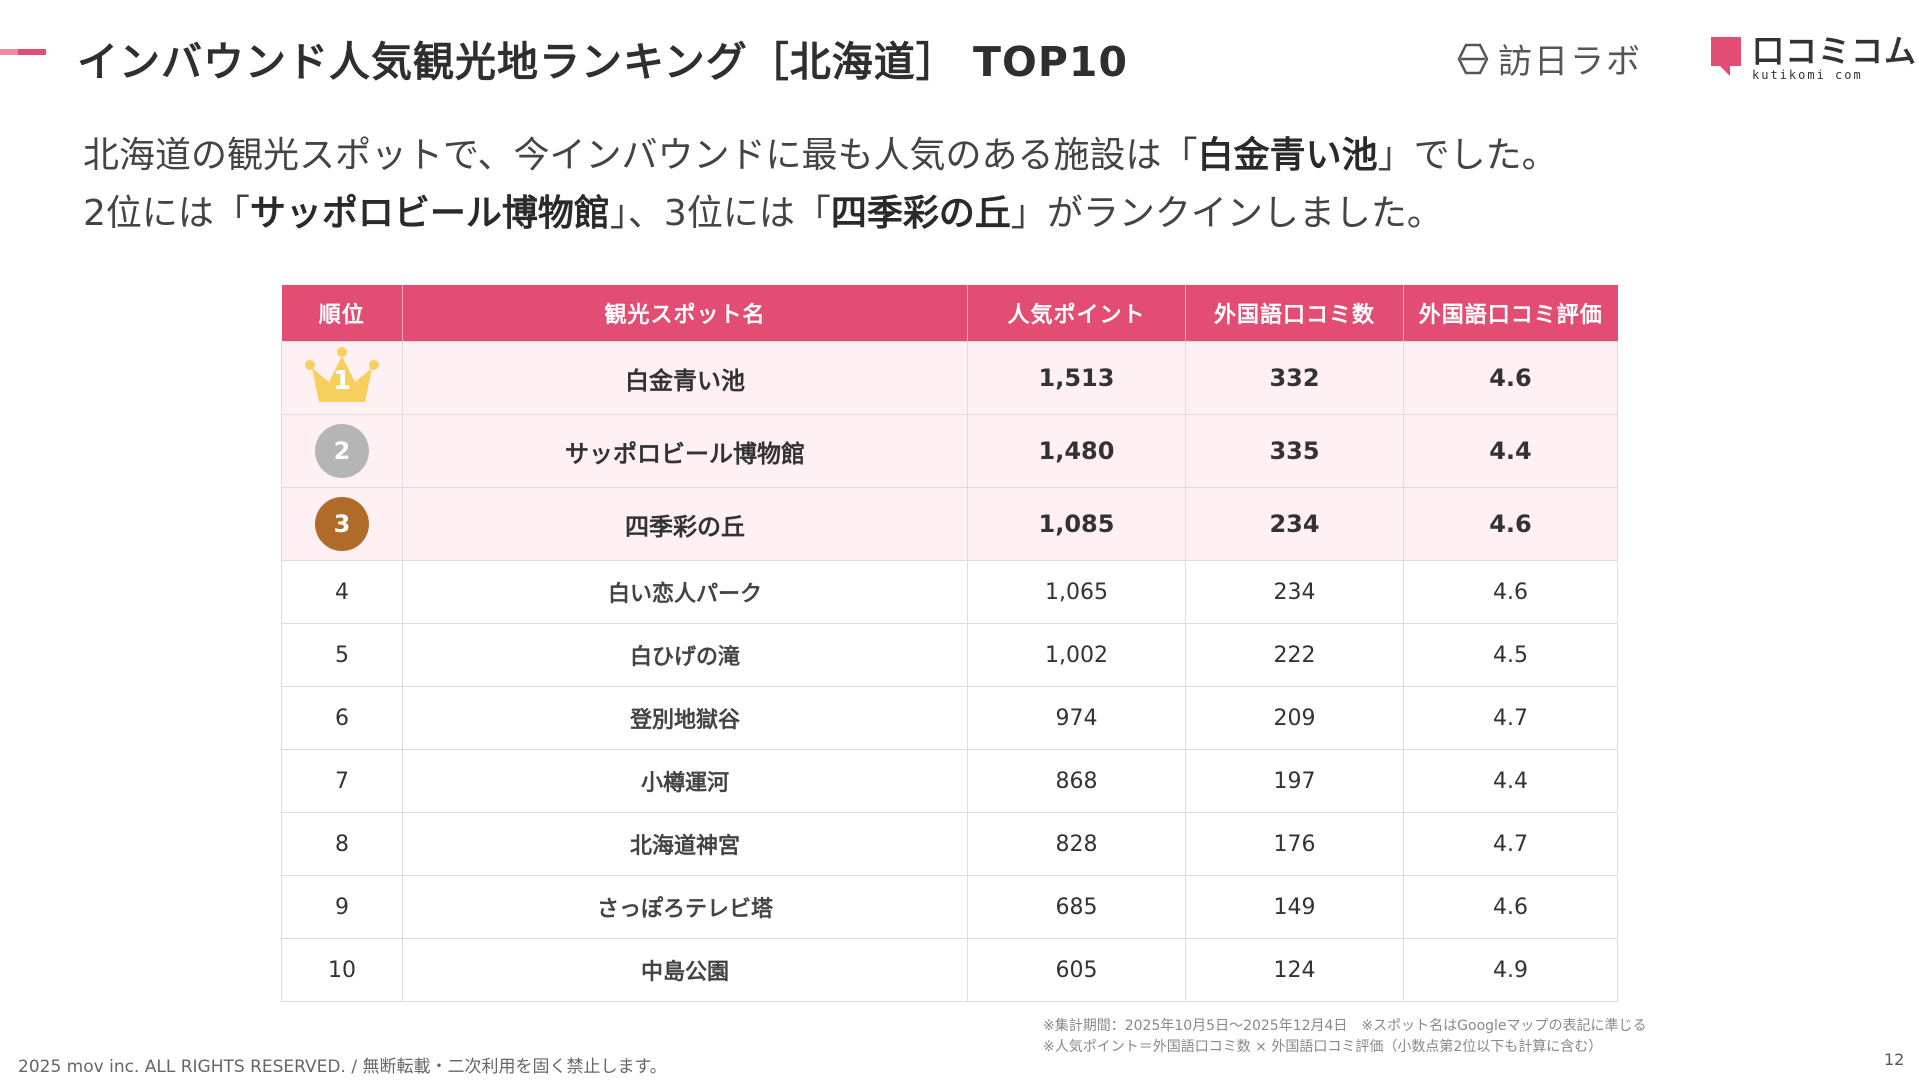 This screenshot has width=1919, height=1080. Describe the element at coordinates (1294, 970) in the screenshot. I see `review-count-cell: 124` at that location.